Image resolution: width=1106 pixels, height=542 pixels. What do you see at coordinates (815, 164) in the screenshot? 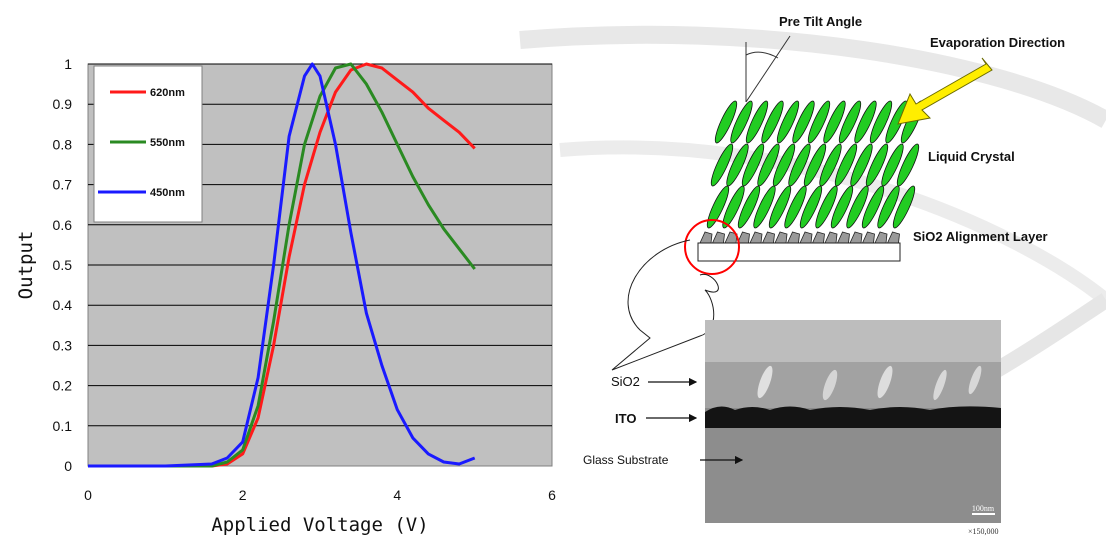
I see `liquid-crystal-molecules` at bounding box center [815, 164].